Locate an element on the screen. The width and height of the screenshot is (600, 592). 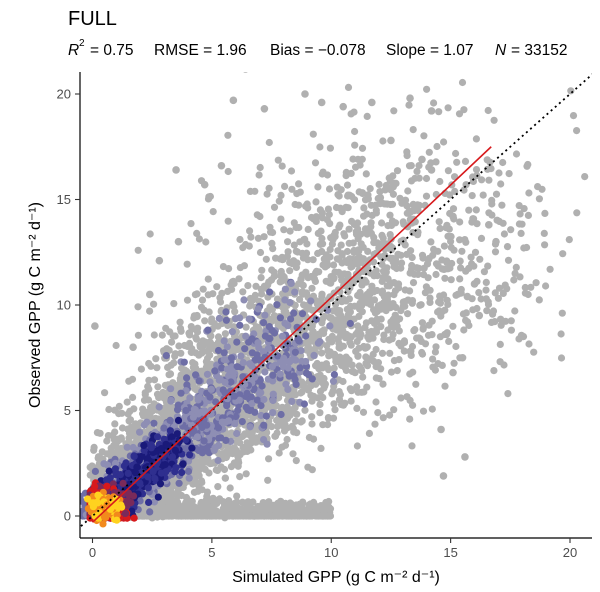
stat-r2-superscript: 2 is located at coordinates (82, 43).